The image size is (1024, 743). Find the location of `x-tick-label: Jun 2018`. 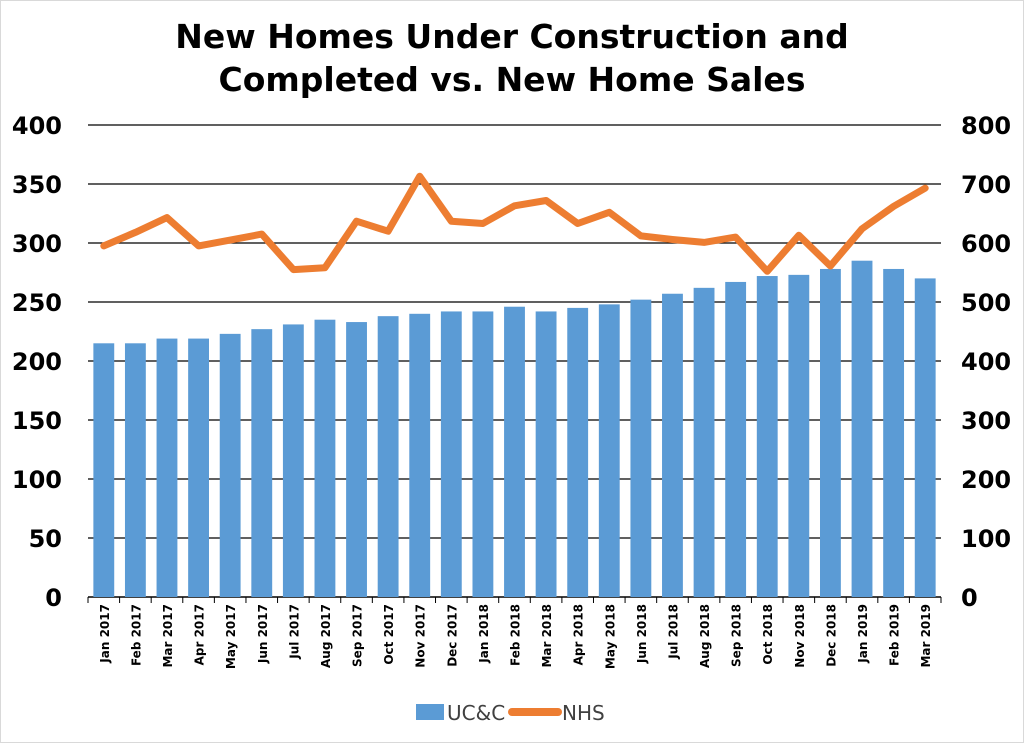

x-tick-label: Jun 2018 is located at coordinates (642, 634).